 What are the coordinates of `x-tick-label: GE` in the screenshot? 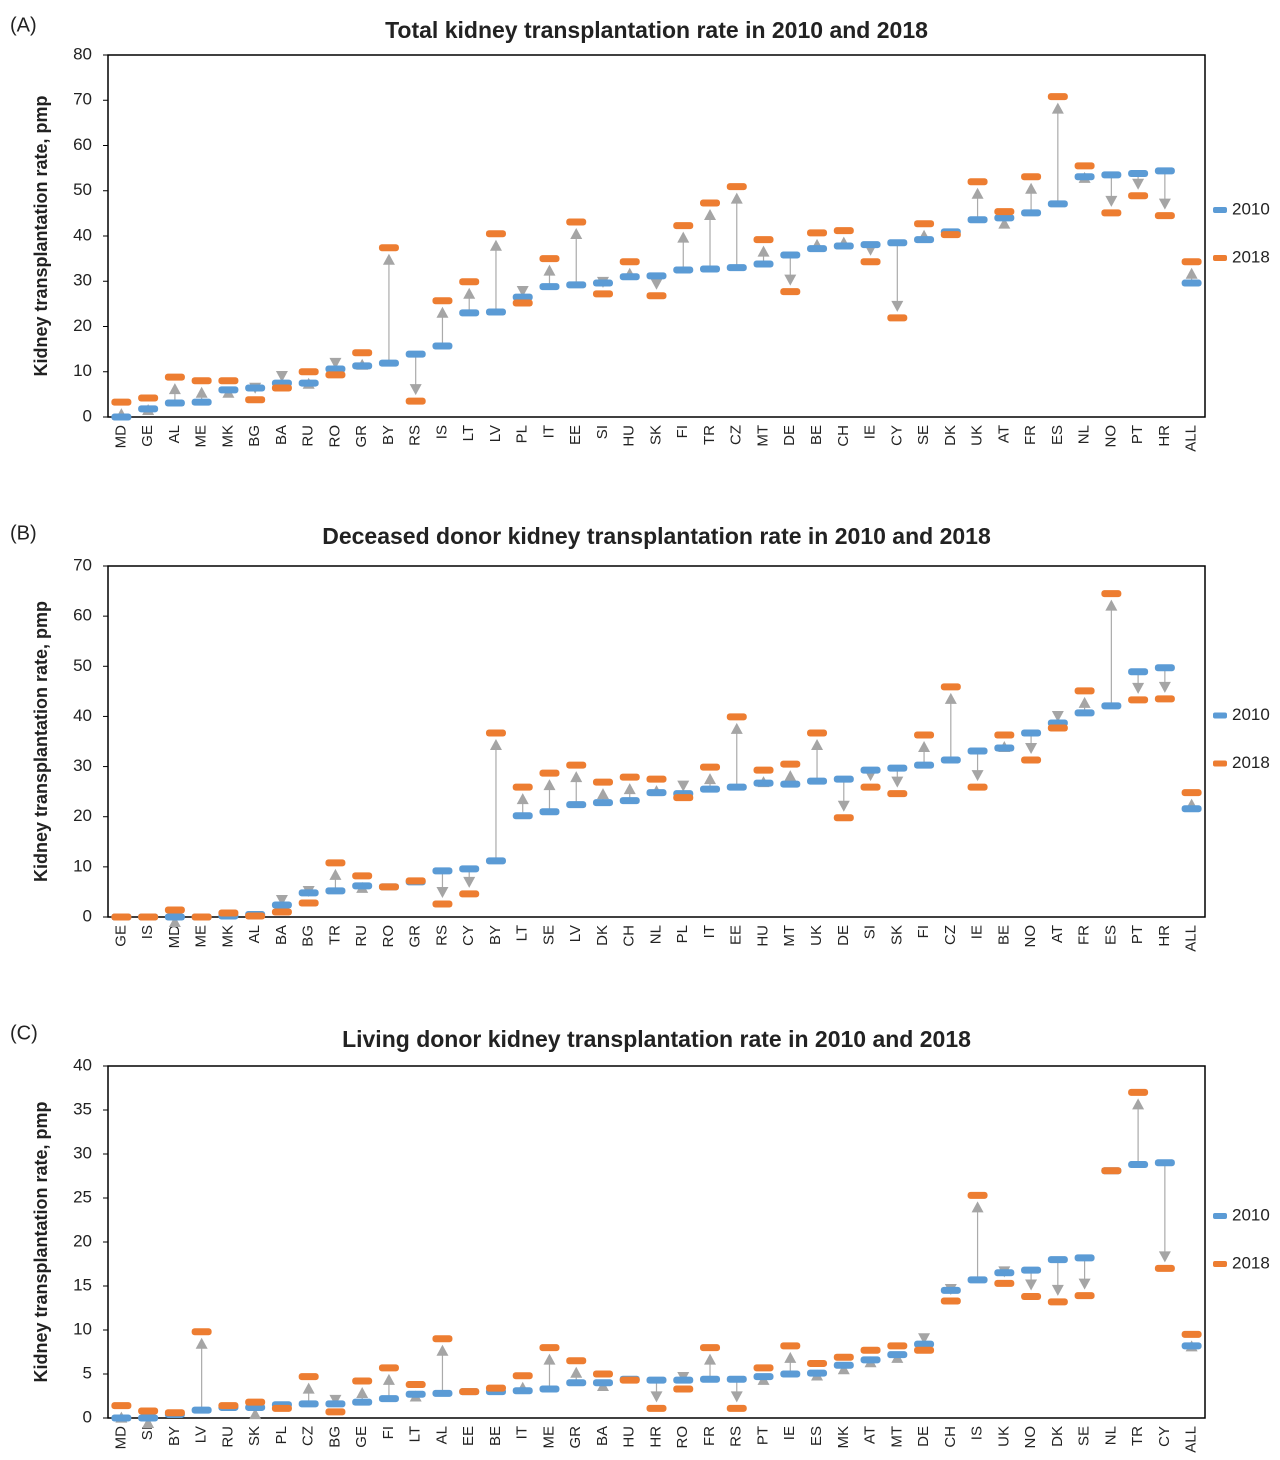 It's located at (147, 436).